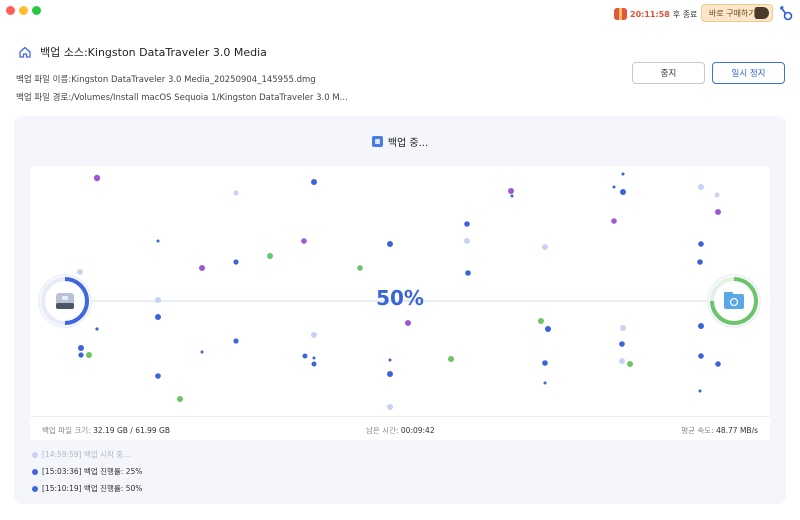 The height and width of the screenshot is (520, 800). Describe the element at coordinates (153, 52) in the screenshot. I see `backup-source-title: 백업 소스:Kingston DataTraveler 3.0 Media` at that location.